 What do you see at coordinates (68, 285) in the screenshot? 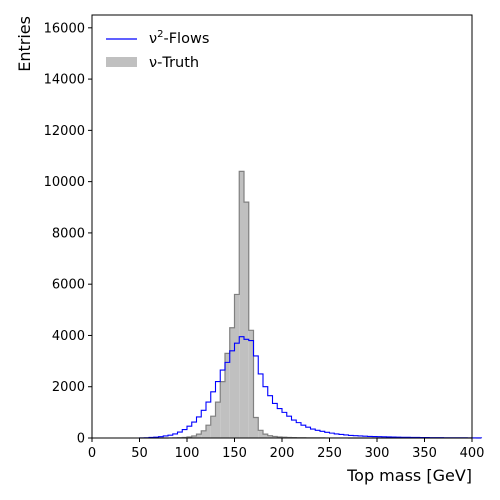
I see `y-tick-label: 6000` at bounding box center [68, 285].